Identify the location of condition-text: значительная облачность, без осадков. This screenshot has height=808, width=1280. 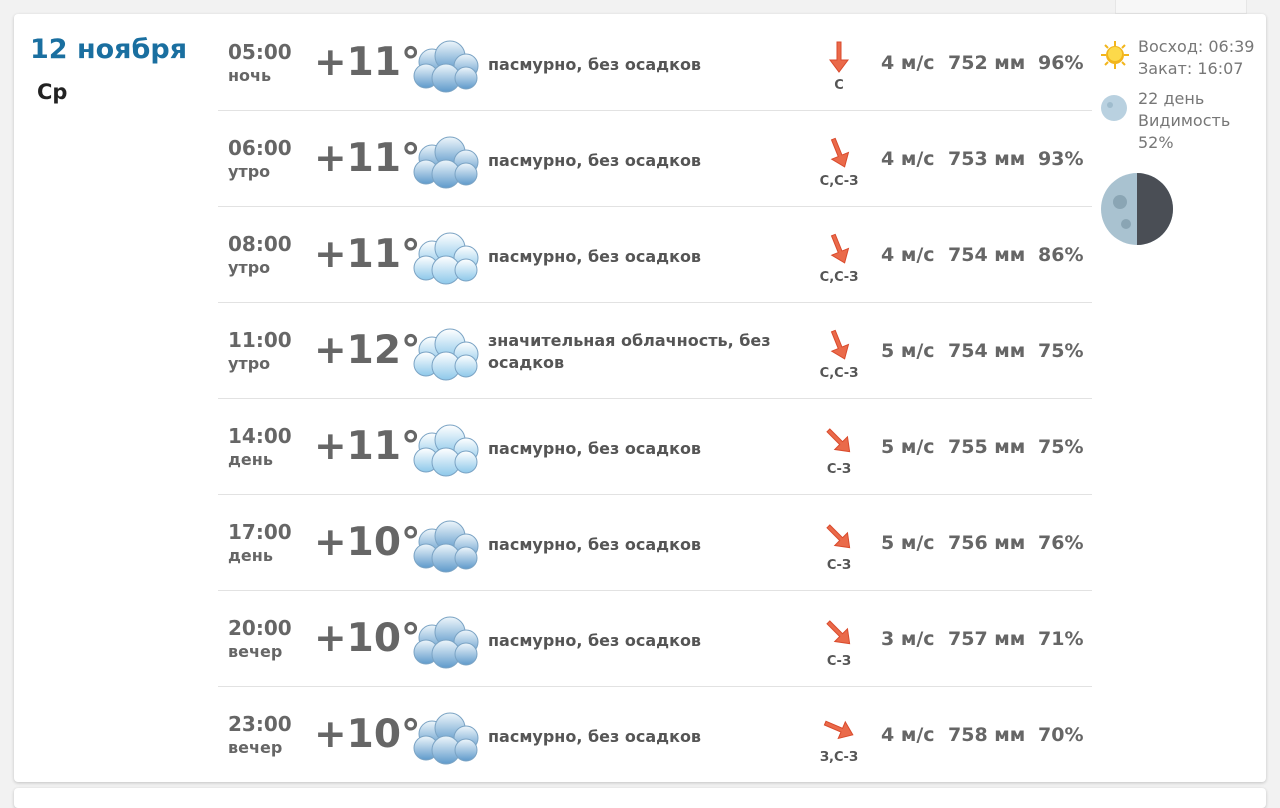
(629, 351).